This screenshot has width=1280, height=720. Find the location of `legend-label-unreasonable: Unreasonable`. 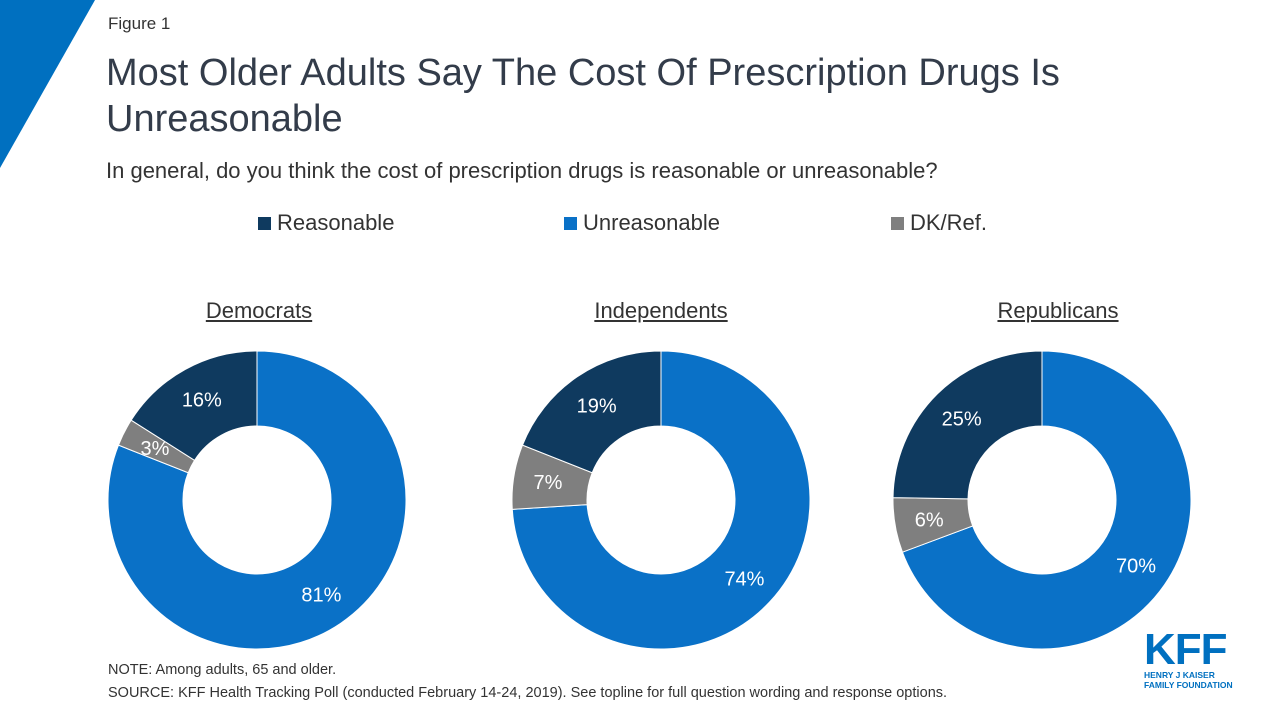

legend-label-unreasonable: Unreasonable is located at coordinates (651, 222).